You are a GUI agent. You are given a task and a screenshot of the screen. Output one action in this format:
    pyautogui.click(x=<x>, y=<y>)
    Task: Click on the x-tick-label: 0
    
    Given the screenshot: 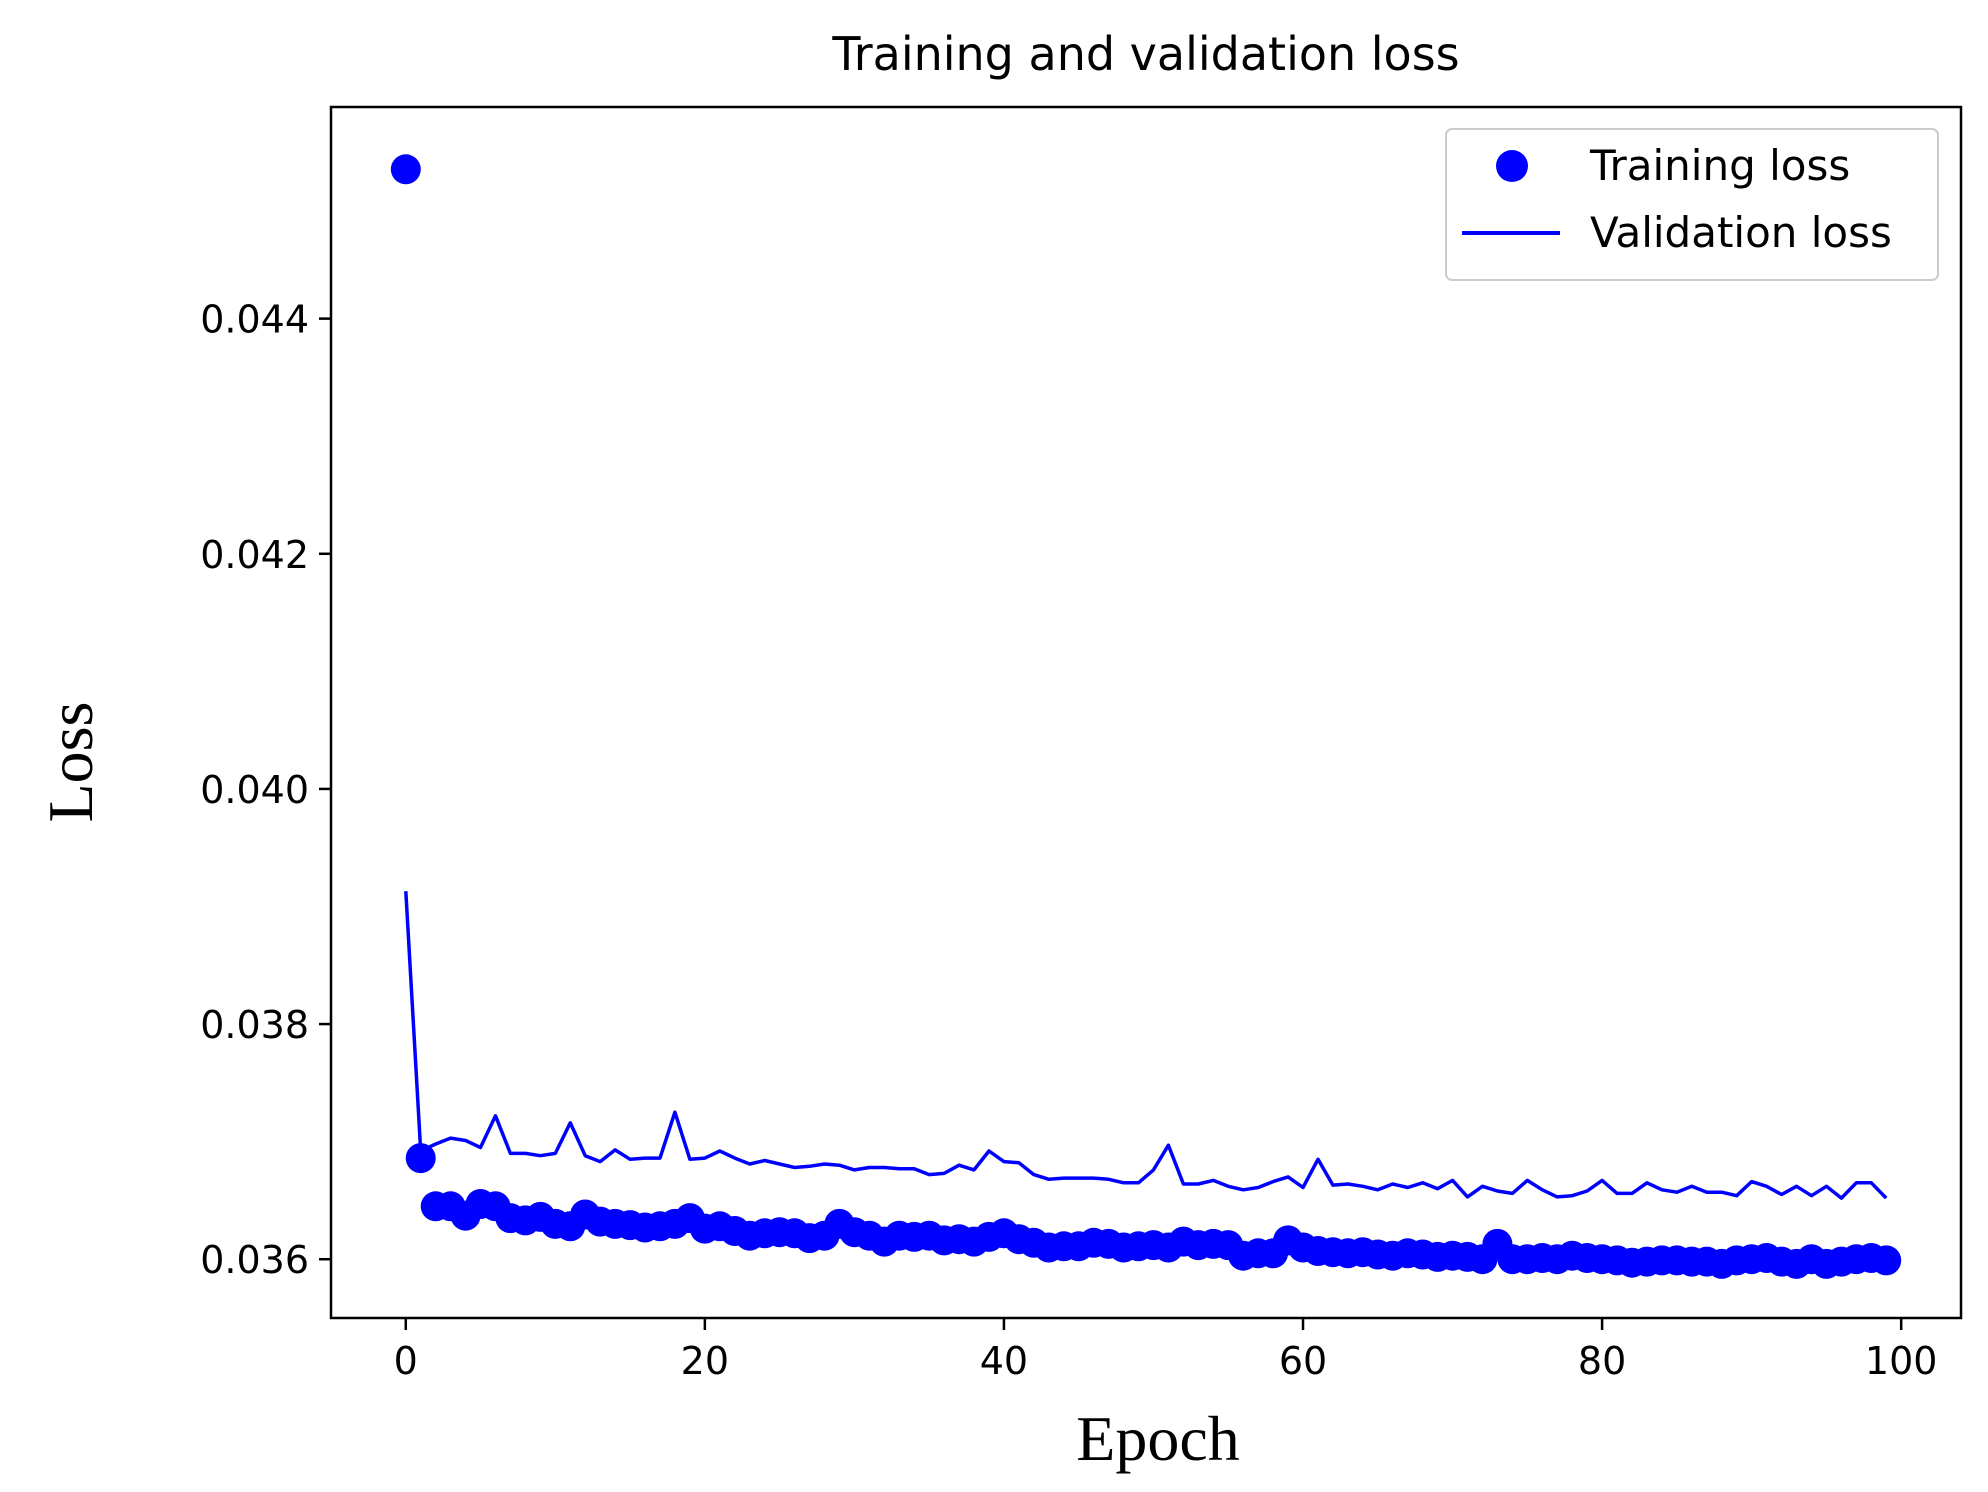 What is the action you would take?
    pyautogui.click(x=406, y=1361)
    